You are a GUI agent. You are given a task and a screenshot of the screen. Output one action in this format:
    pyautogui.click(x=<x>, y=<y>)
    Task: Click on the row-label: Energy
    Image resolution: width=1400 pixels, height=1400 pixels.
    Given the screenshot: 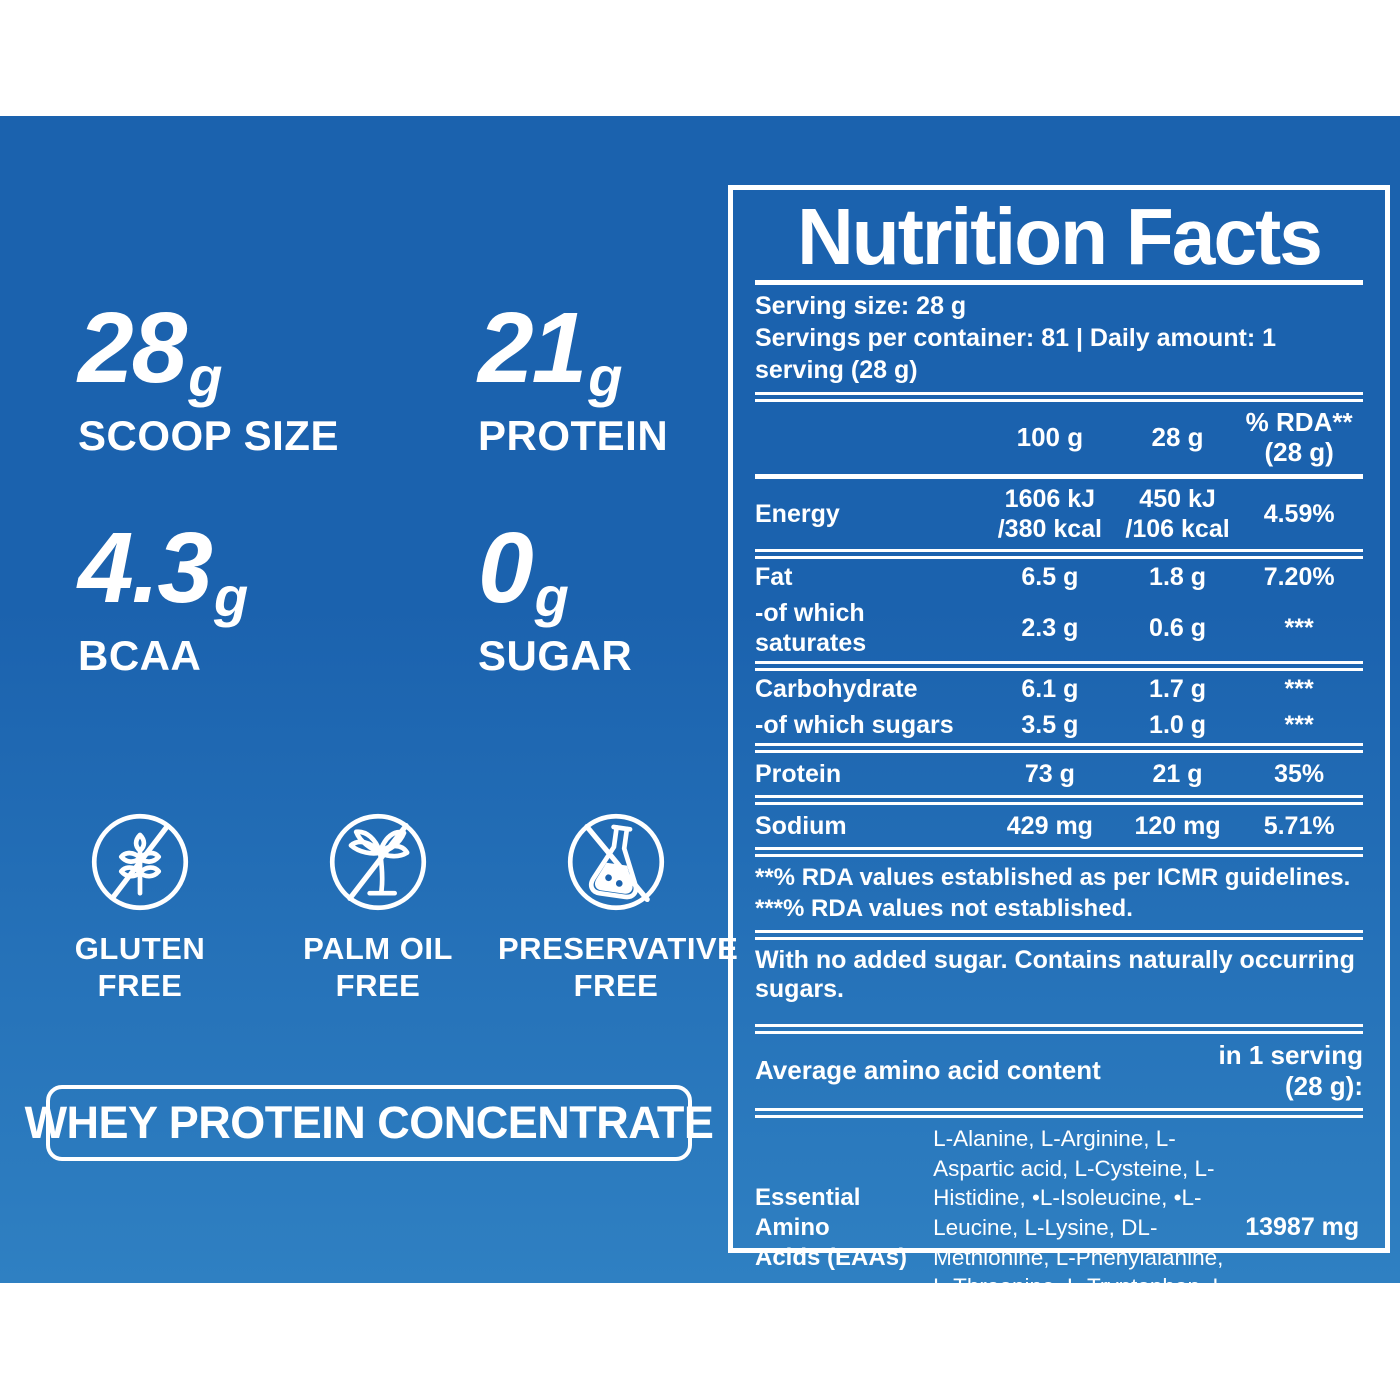 What is the action you would take?
    pyautogui.click(x=797, y=514)
    